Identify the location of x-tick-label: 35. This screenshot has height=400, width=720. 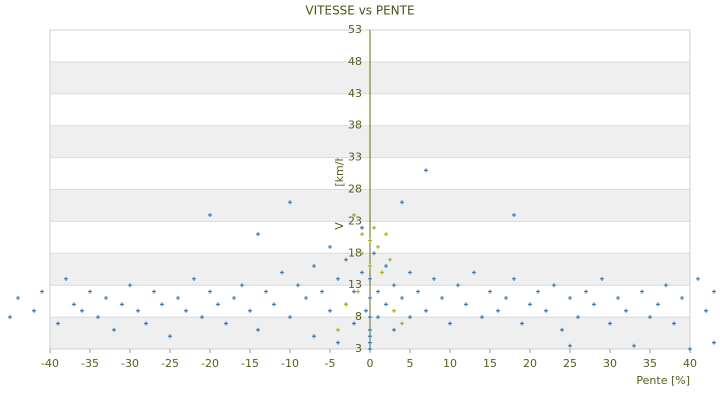
(650, 363).